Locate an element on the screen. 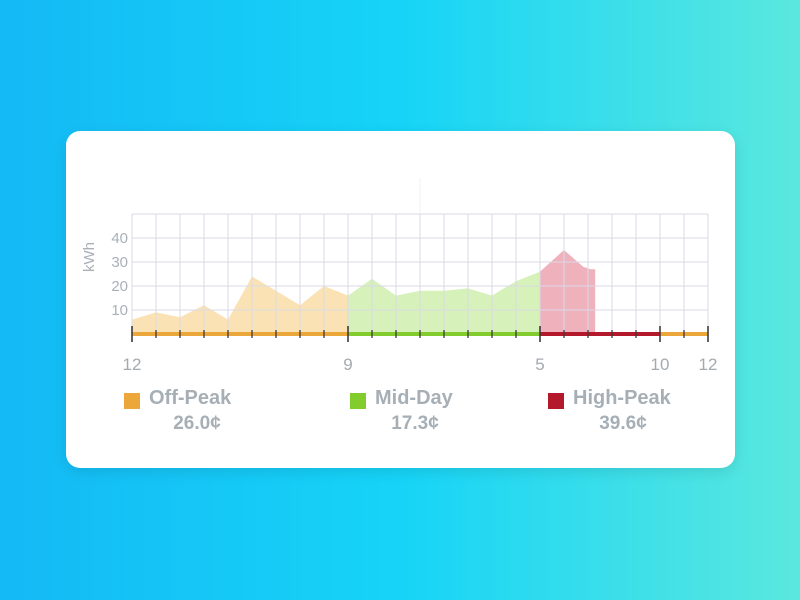  legend-rate-off-peak: 26.0¢ is located at coordinates (197, 423).